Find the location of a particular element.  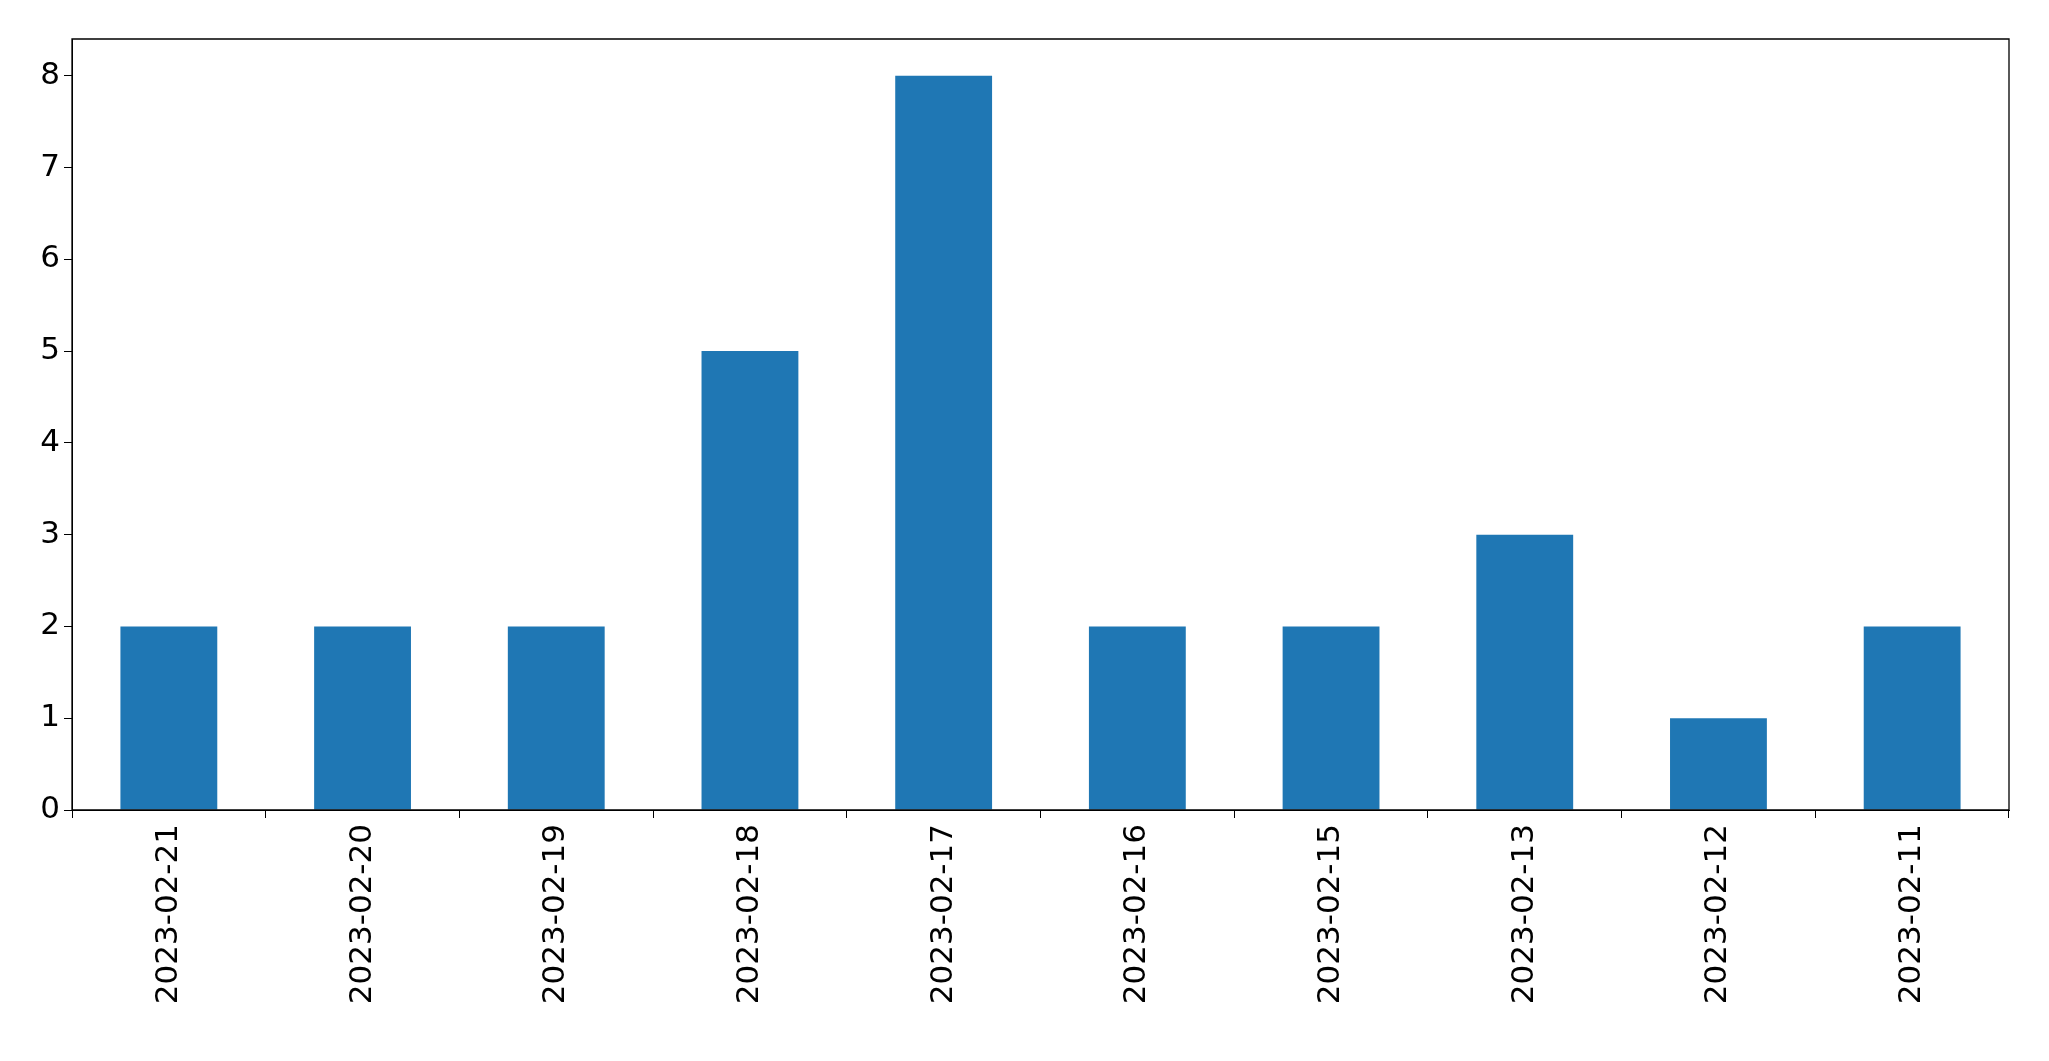

y-tick-label: 7 is located at coordinates (50, 164).